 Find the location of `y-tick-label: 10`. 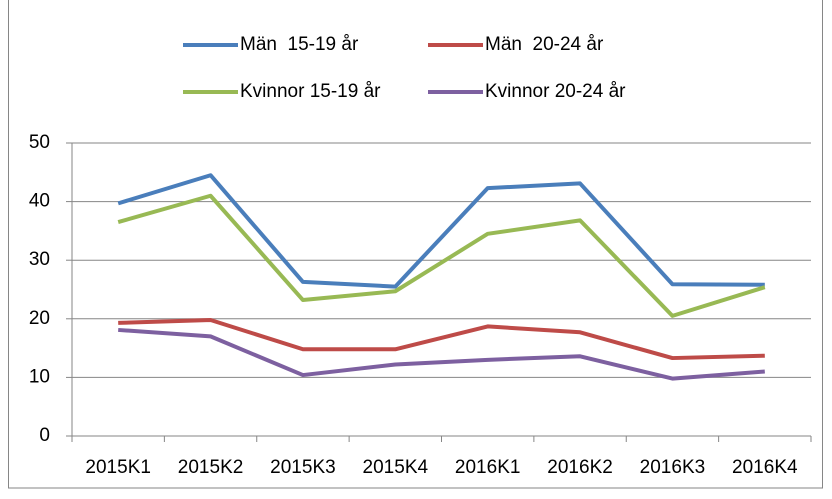

y-tick-label: 10 is located at coordinates (39, 376).